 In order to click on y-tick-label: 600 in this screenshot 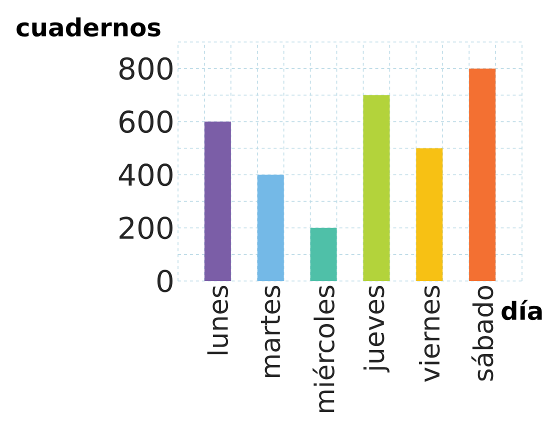, I will do `click(146, 121)`.